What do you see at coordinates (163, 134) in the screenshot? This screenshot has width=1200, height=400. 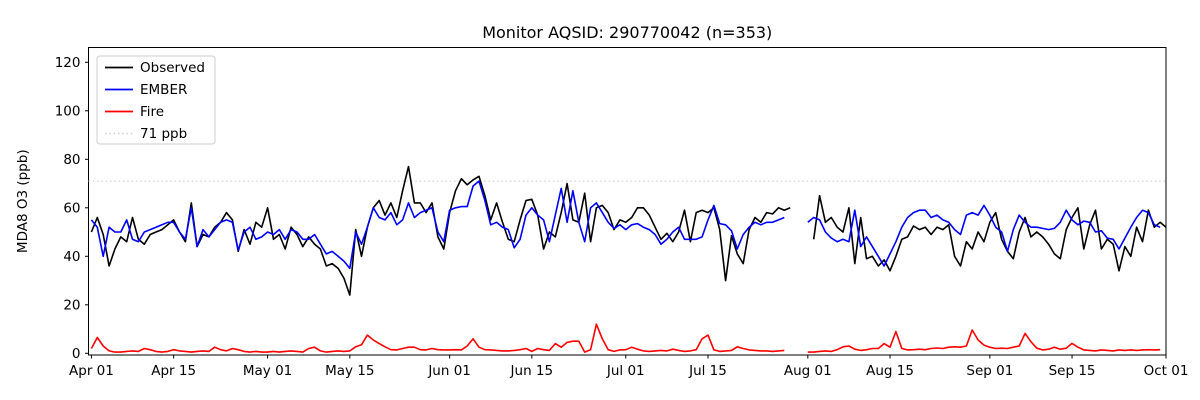 I see `legend-label: 71 ppb` at bounding box center [163, 134].